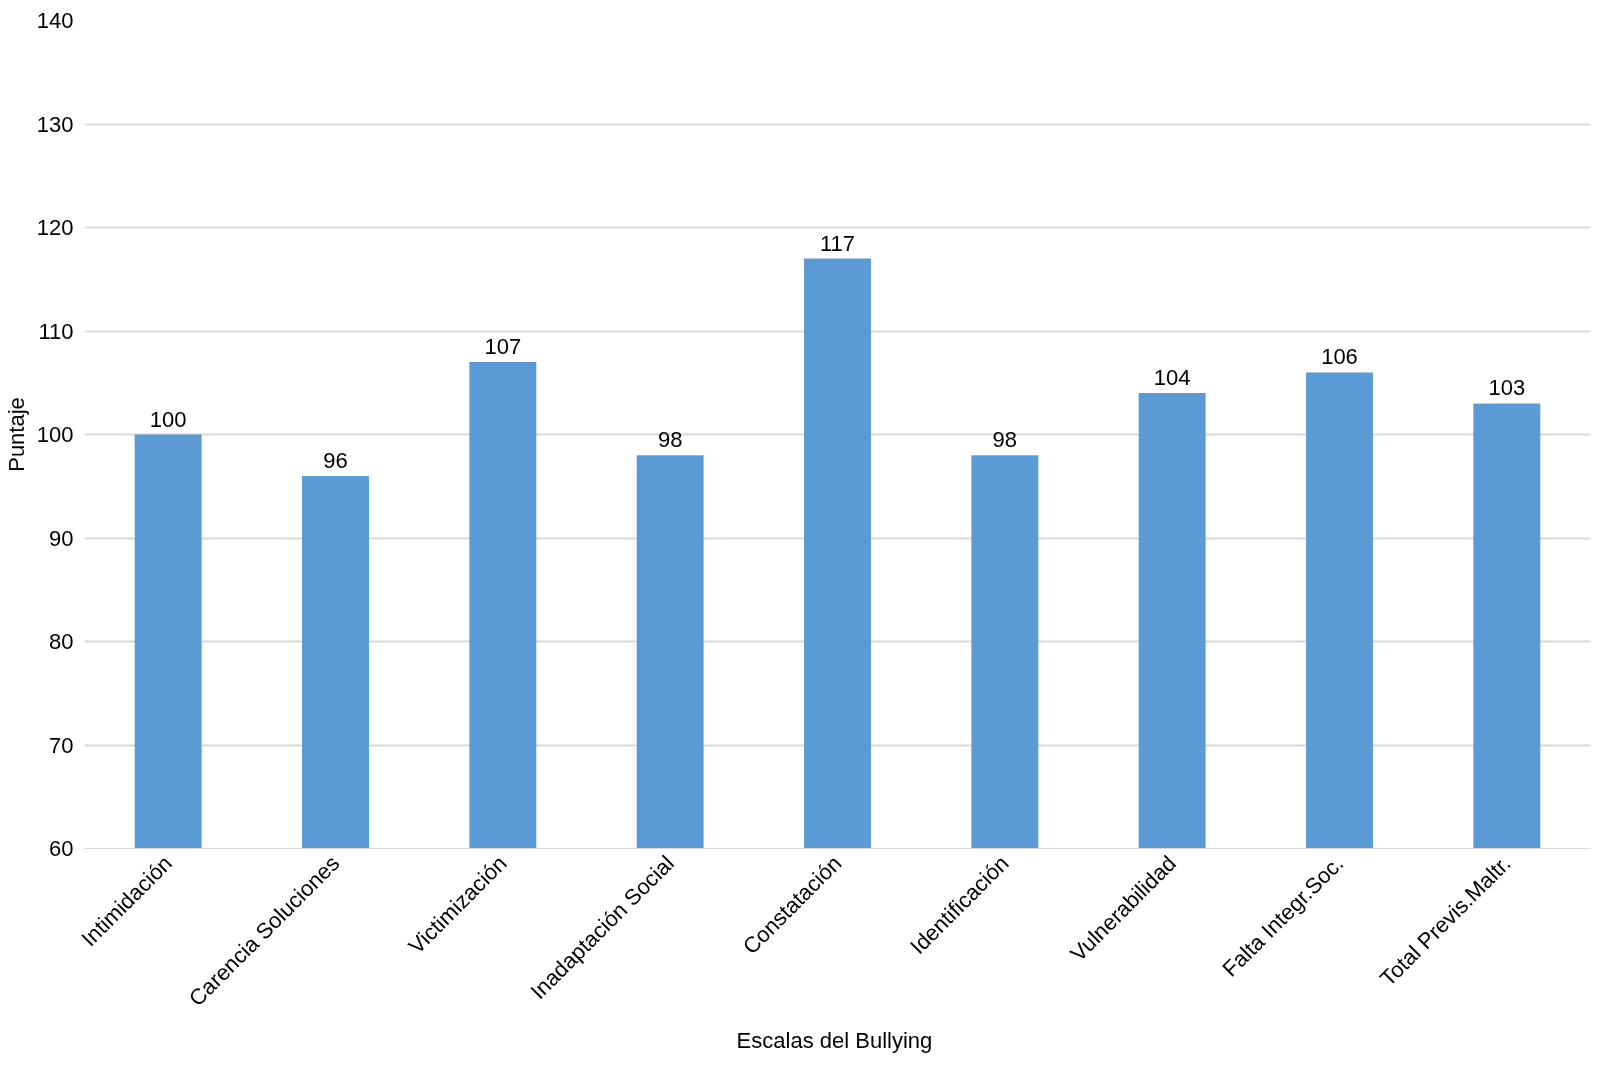 This screenshot has width=1612, height=1065. I want to click on y-tick-label: 140, so click(55, 20).